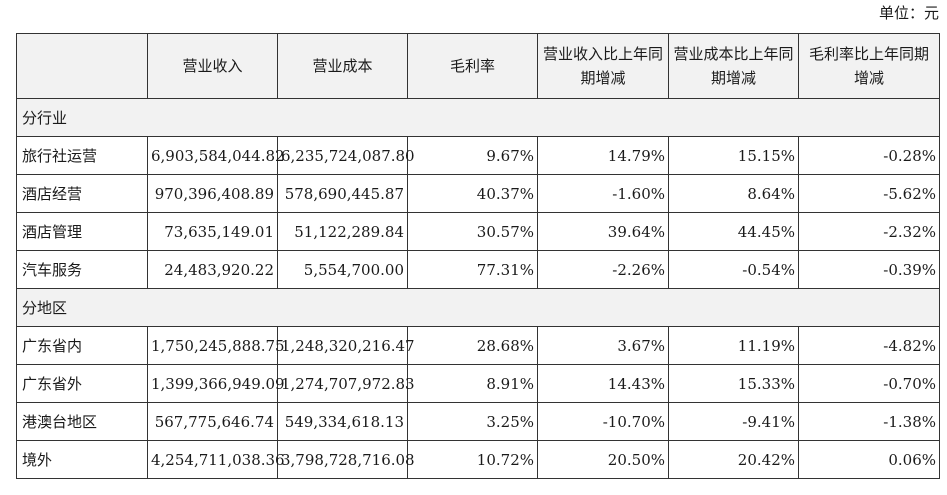  I want to click on revenue-cell: 1,399,366,949.09, so click(216, 383).